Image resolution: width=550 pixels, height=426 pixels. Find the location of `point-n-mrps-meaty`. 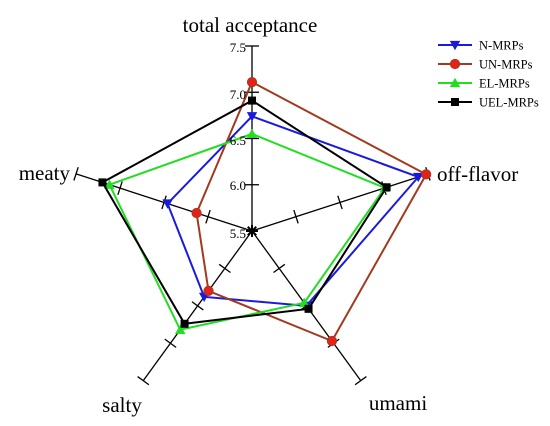

point-n-mrps-meaty is located at coordinates (167, 204).